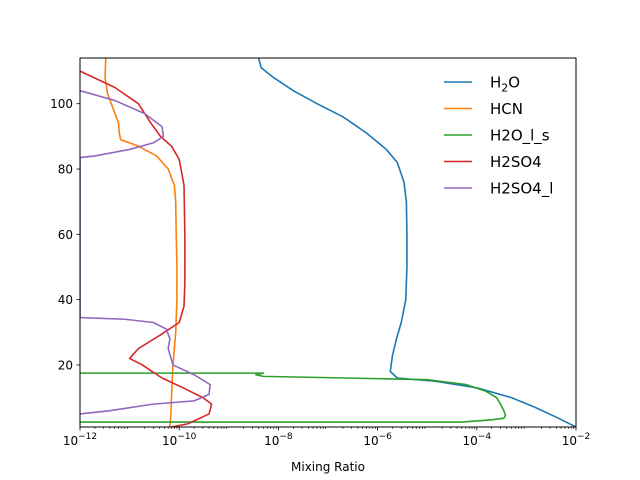  I want to click on y-tick-label: 60, so click(65, 235).